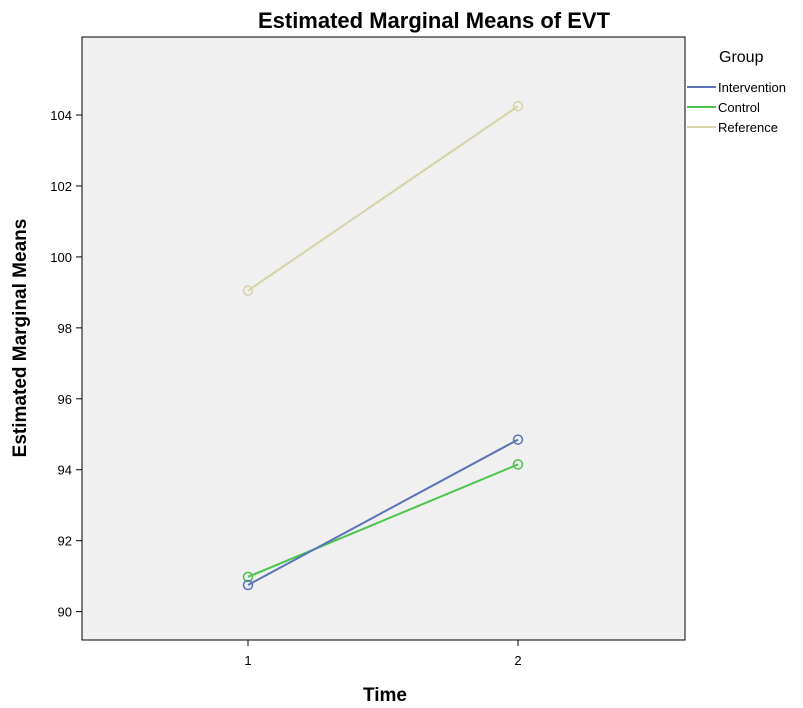 This screenshot has height=708, width=803. What do you see at coordinates (61, 257) in the screenshot?
I see `y-tick-label: 100` at bounding box center [61, 257].